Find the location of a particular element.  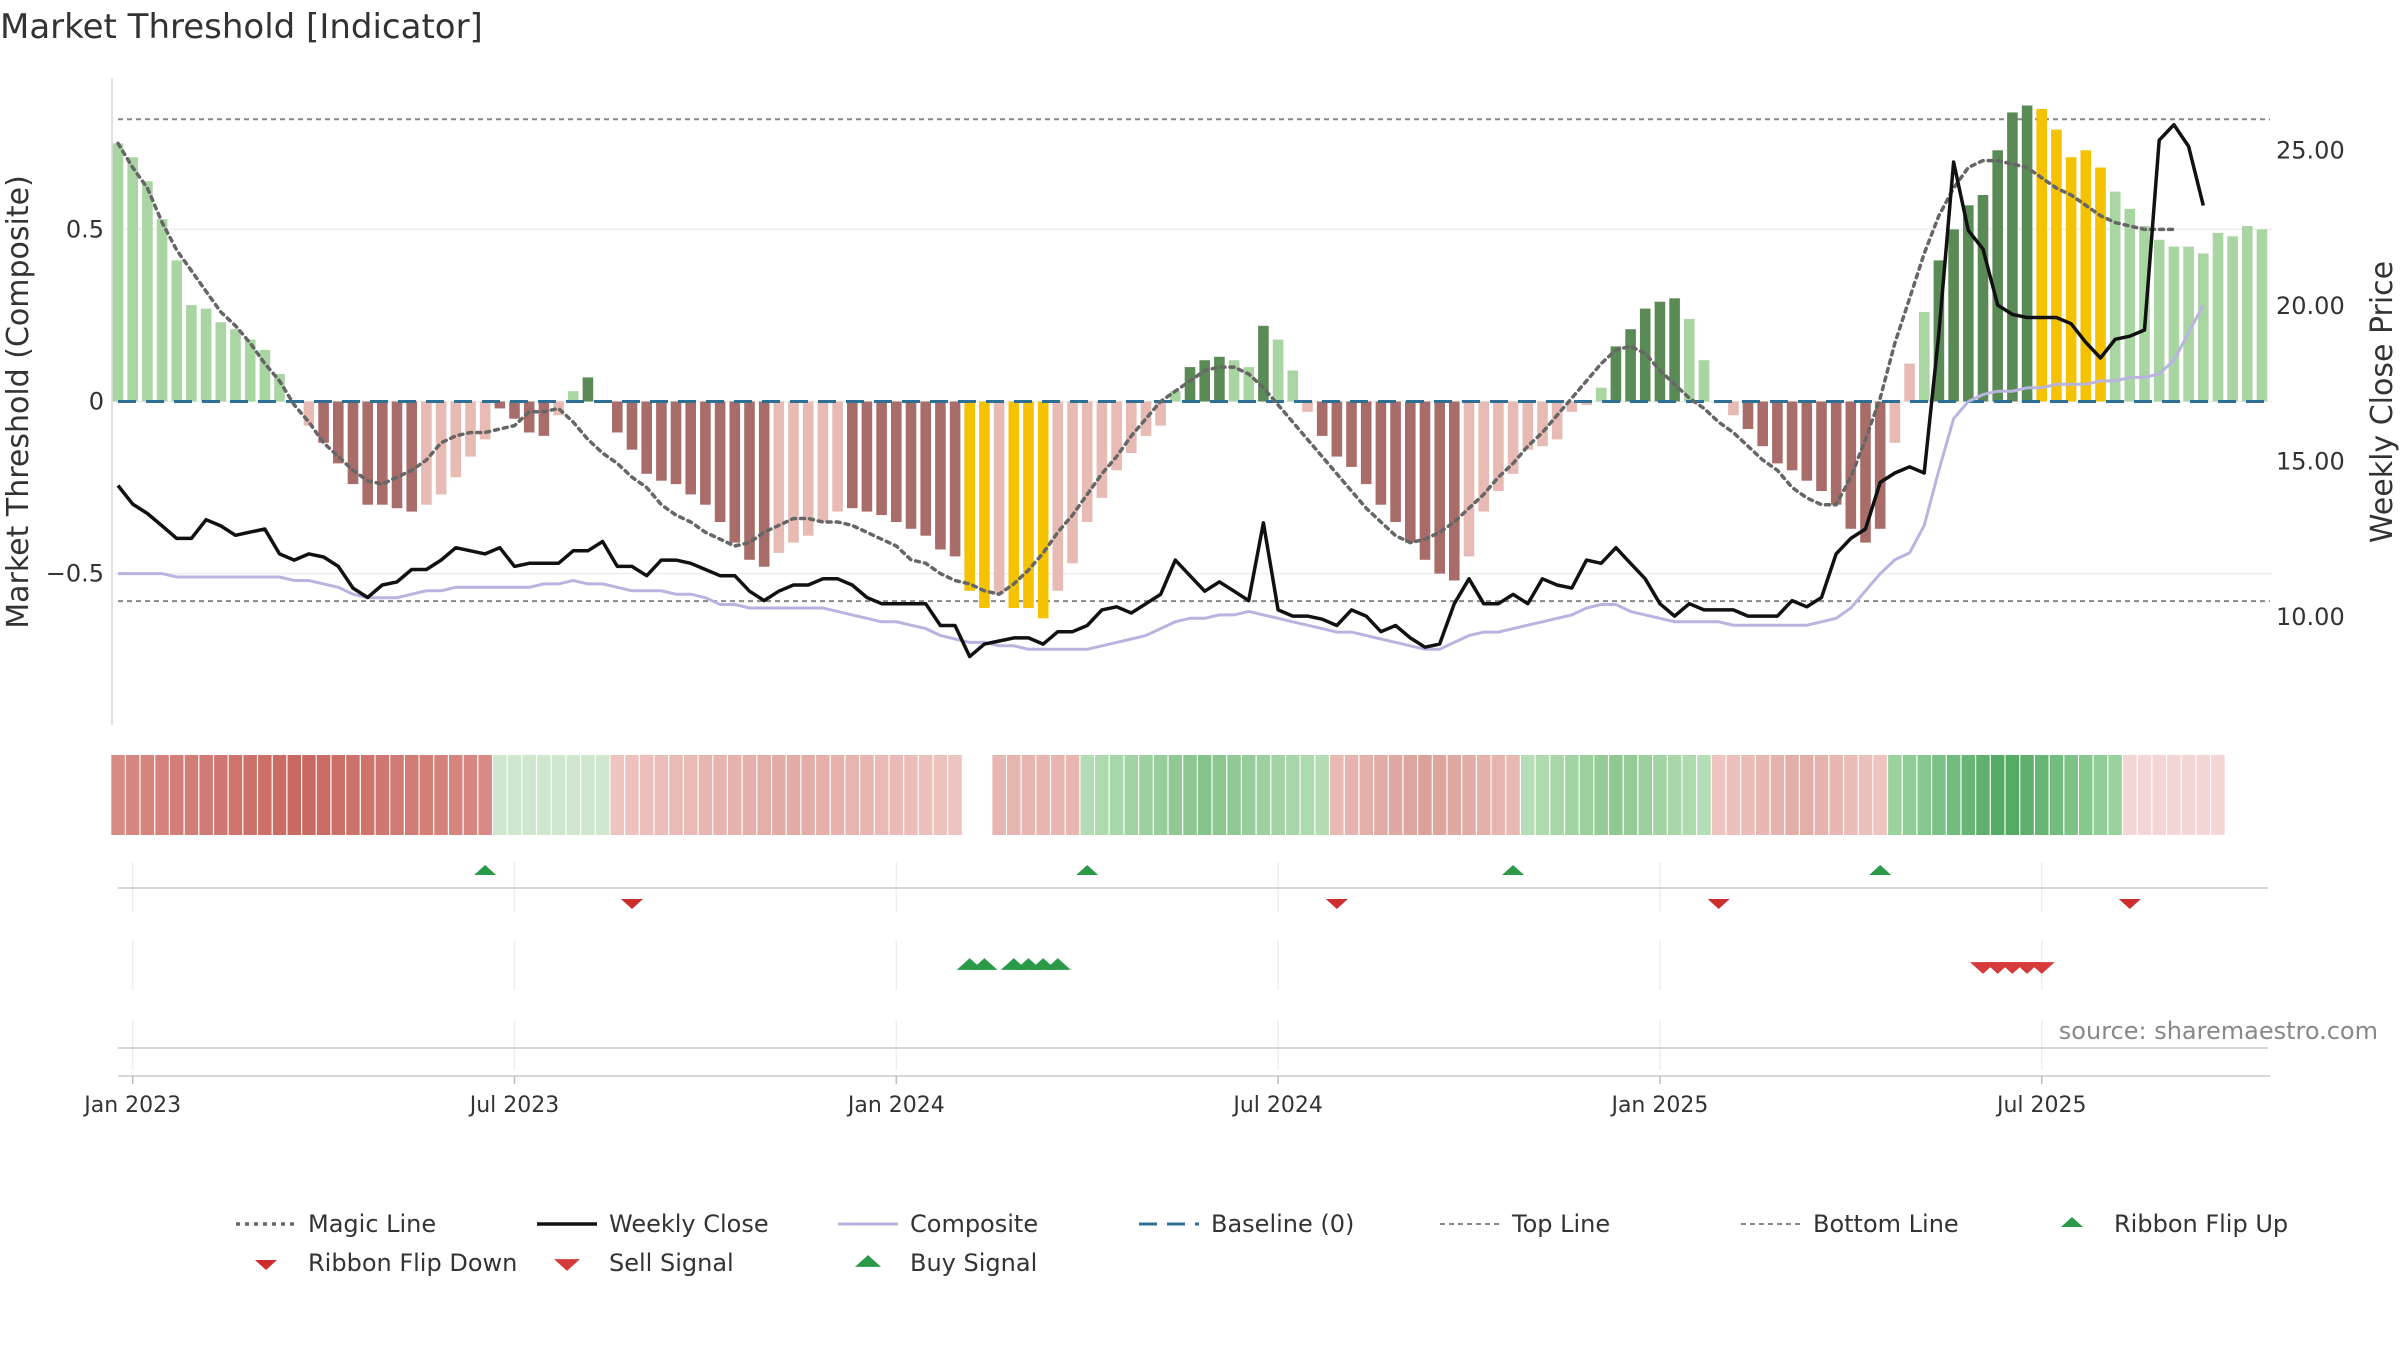

y-right-tick-label: 15.00 is located at coordinates (2310, 462).